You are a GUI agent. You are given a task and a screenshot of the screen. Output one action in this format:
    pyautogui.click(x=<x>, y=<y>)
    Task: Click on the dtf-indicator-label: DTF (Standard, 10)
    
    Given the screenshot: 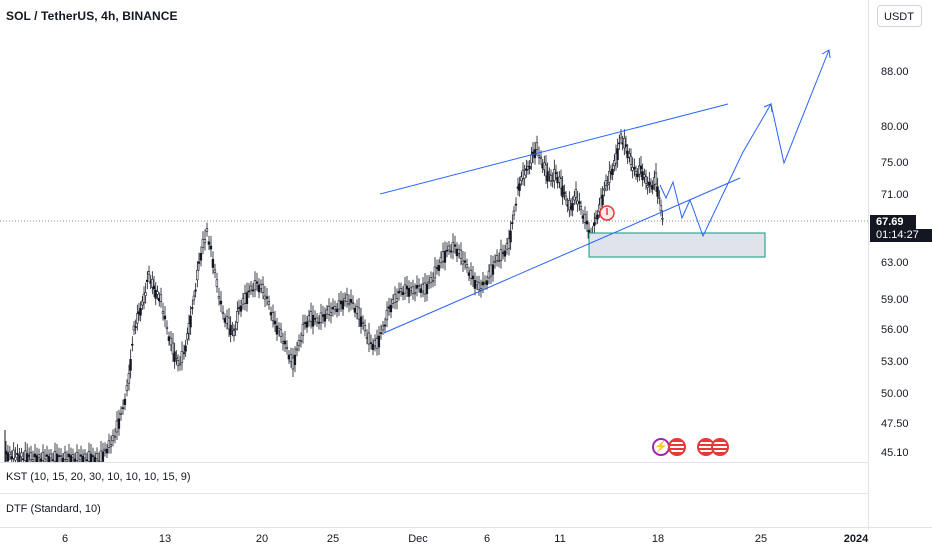 What is the action you would take?
    pyautogui.click(x=53, y=509)
    